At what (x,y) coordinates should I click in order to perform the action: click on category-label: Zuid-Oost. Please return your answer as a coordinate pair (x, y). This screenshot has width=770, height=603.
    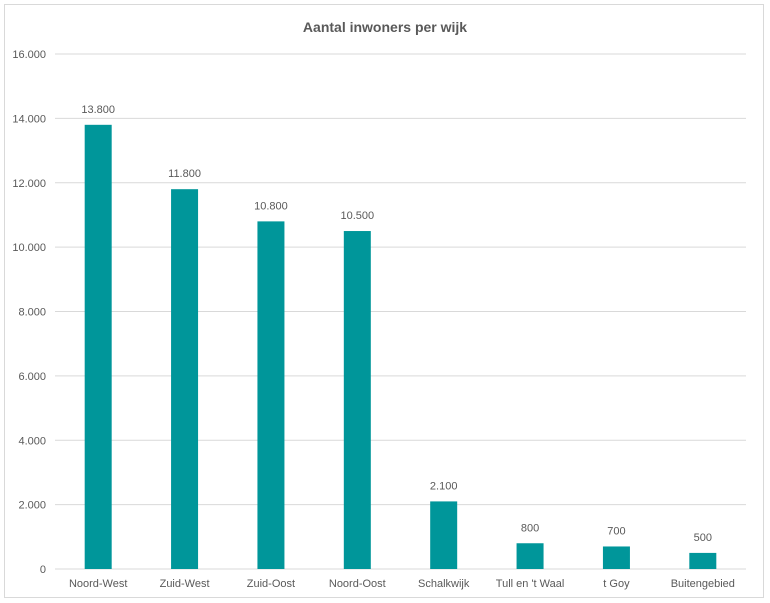
    Looking at the image, I should click on (271, 584).